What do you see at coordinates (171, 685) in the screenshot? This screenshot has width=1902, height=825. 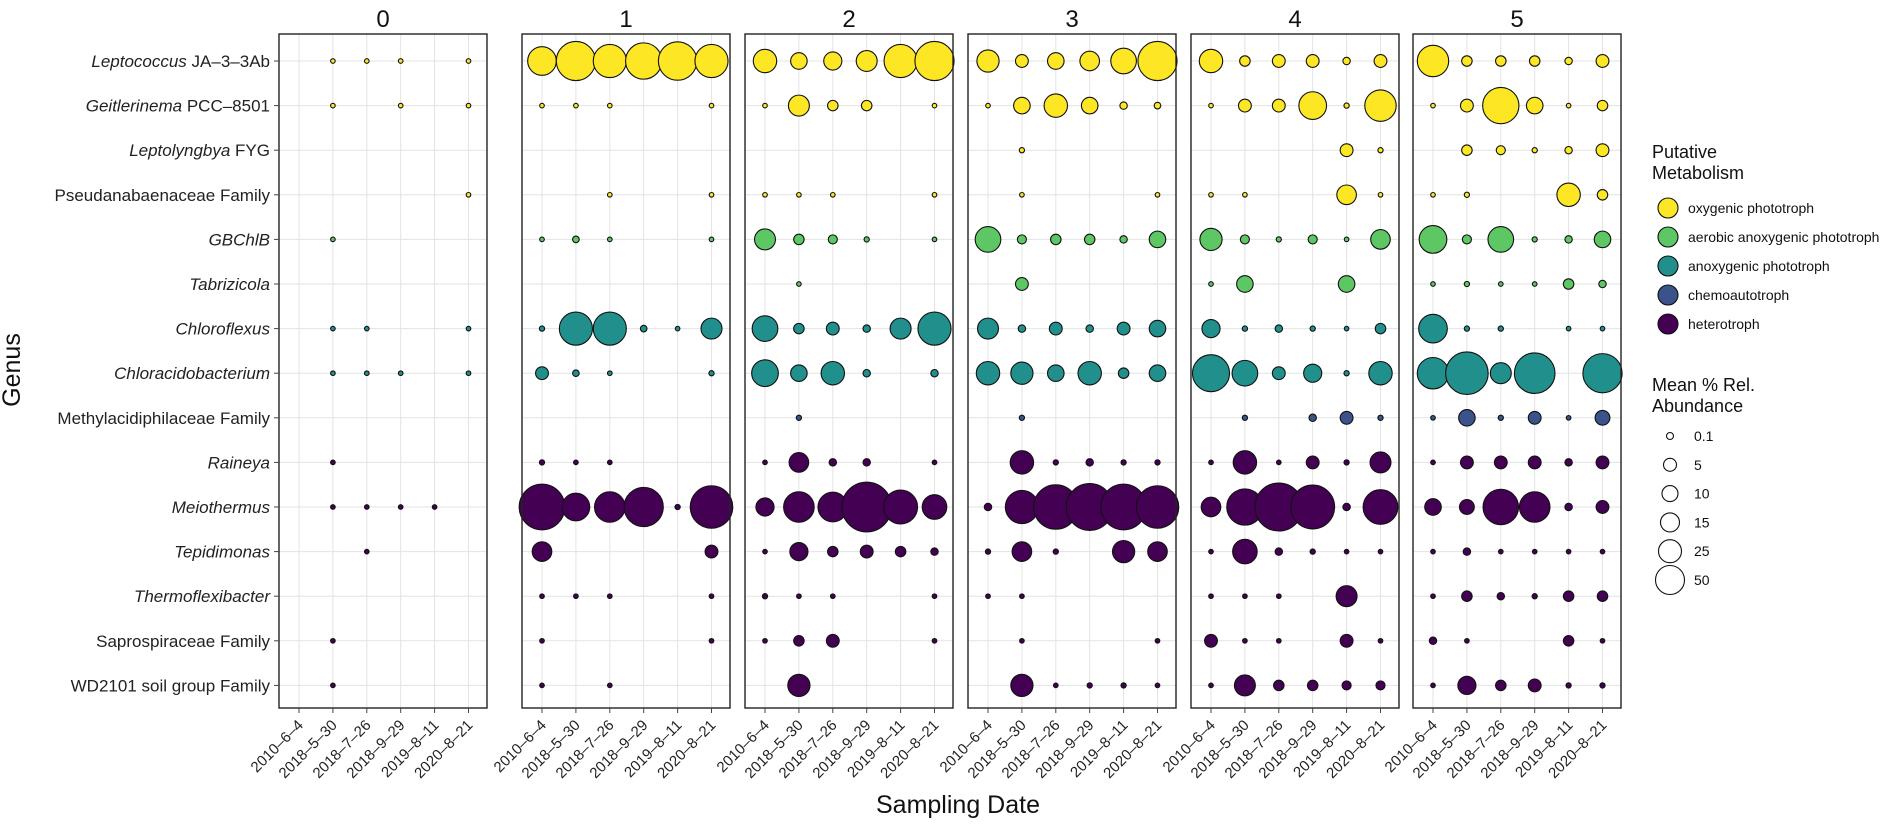 I see `genus-name: WD2101 soil group Family` at bounding box center [171, 685].